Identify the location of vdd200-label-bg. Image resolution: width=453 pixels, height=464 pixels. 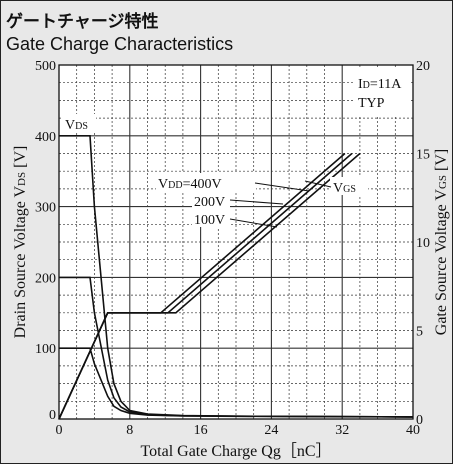
(211, 200).